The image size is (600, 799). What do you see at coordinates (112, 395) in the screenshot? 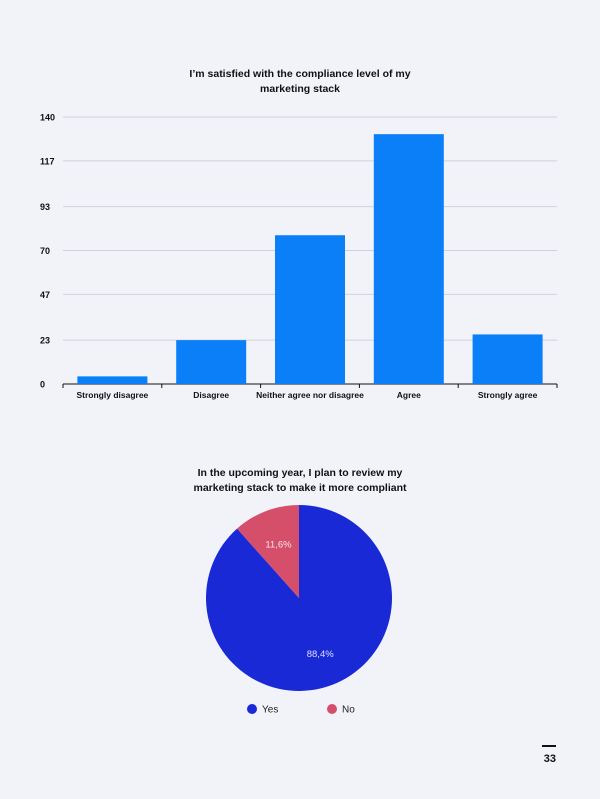
I see `x-tick-label: Strongly disagree` at bounding box center [112, 395].